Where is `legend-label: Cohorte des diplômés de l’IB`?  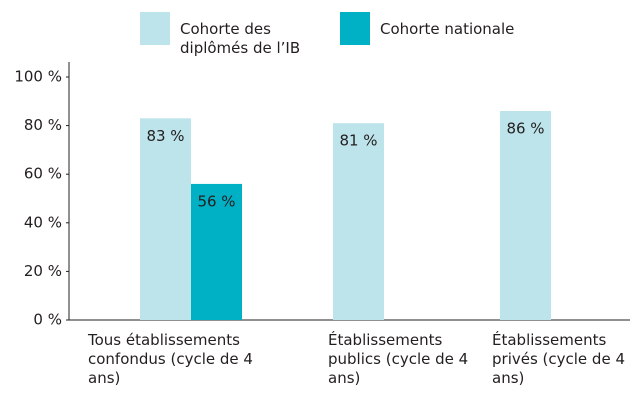 legend-label: Cohorte des diplômés de l’IB is located at coordinates (240, 38).